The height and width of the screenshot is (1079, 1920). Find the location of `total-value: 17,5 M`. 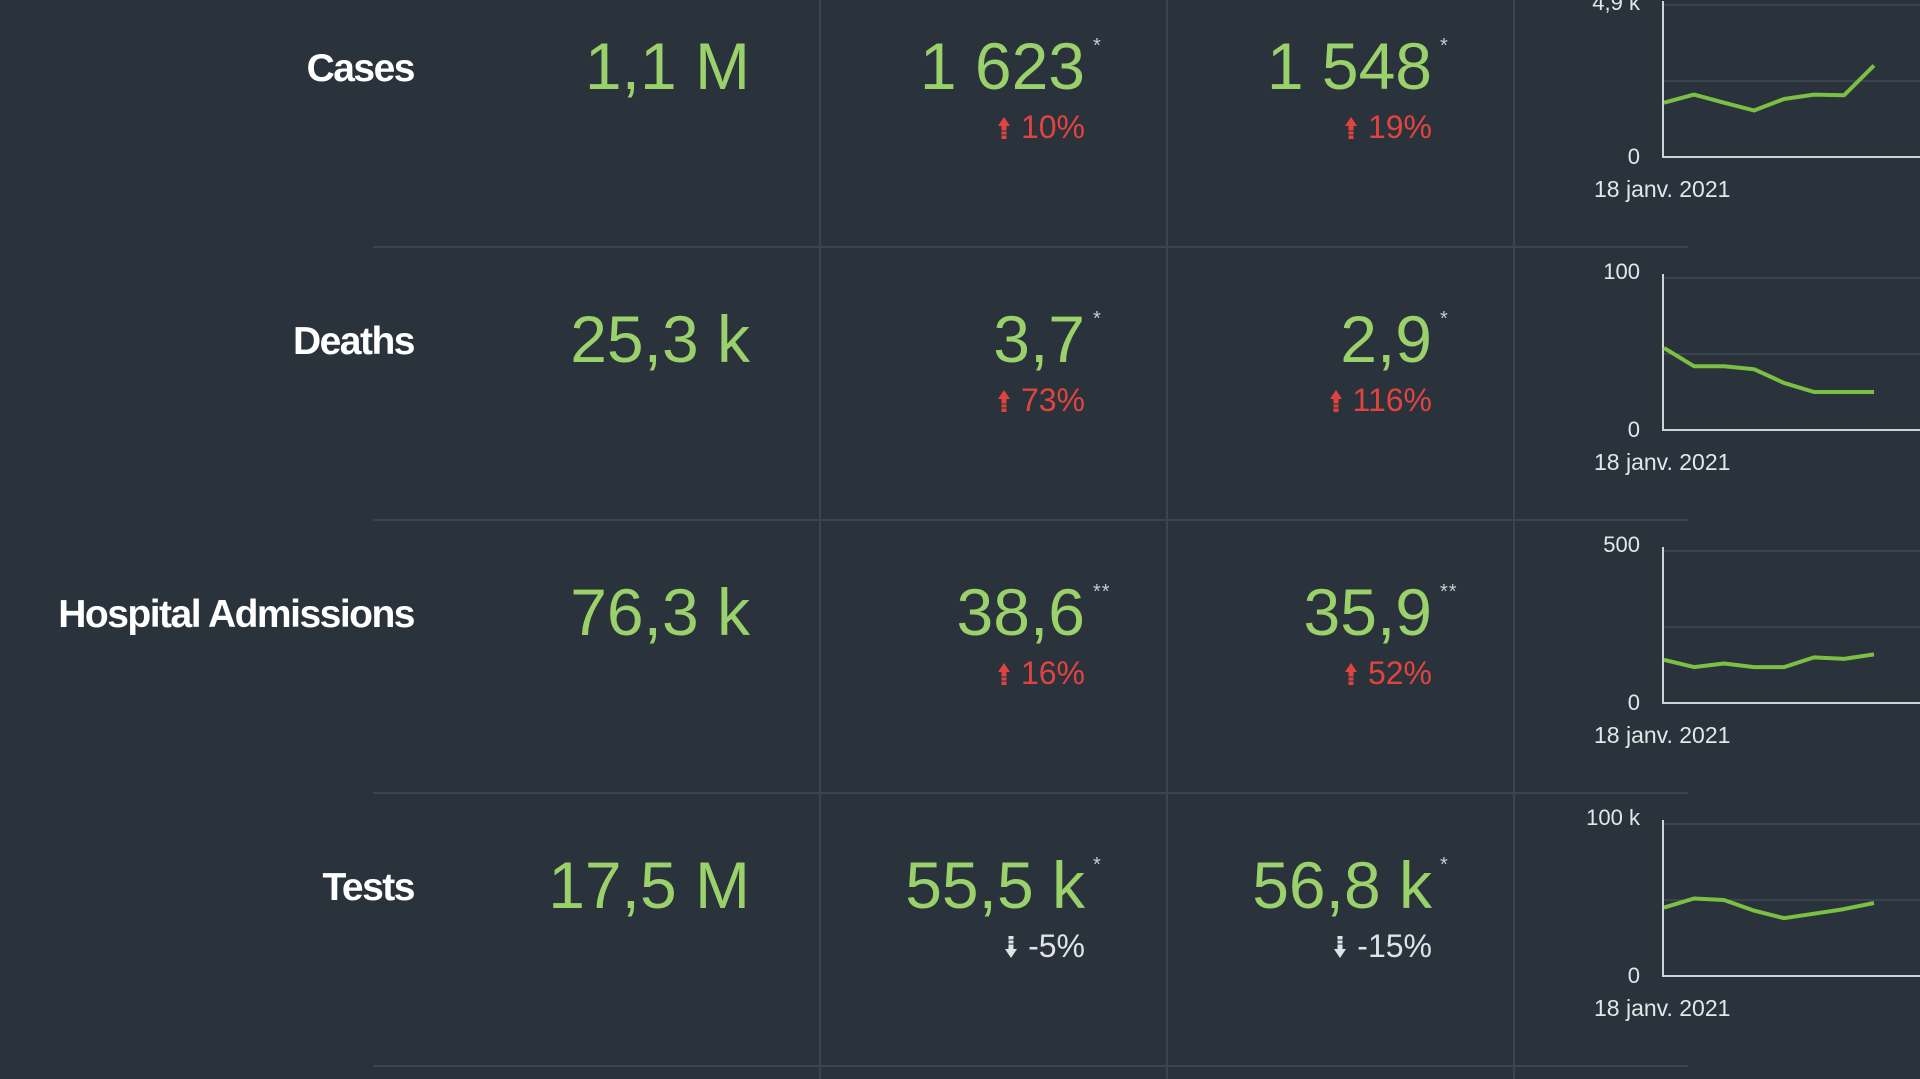

total-value: 17,5 M is located at coordinates (649, 885).